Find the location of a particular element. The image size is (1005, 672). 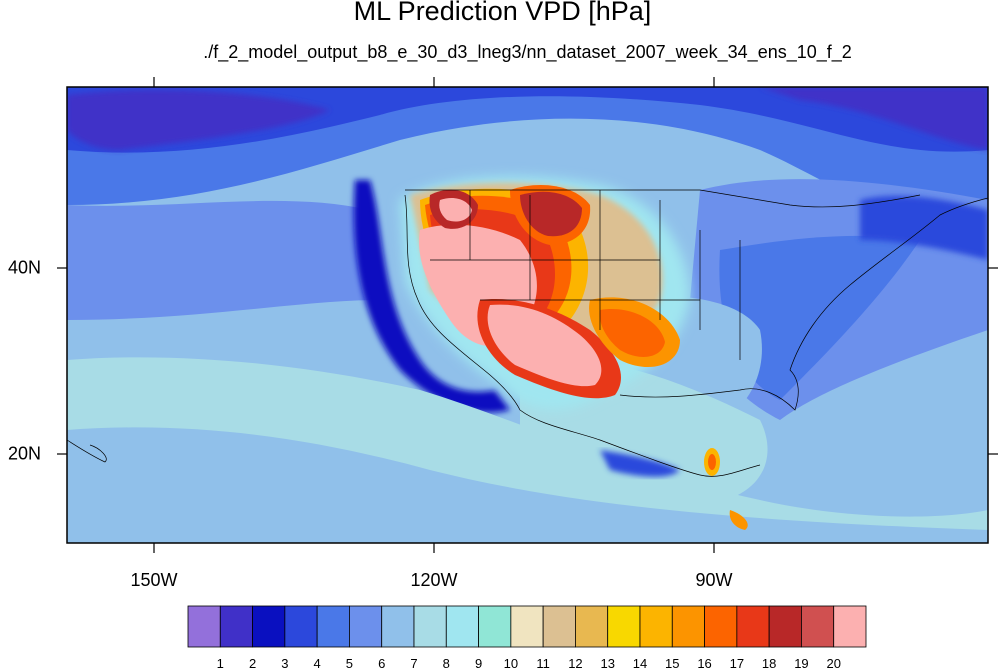

colorbar-label: 12 is located at coordinates (575, 663).